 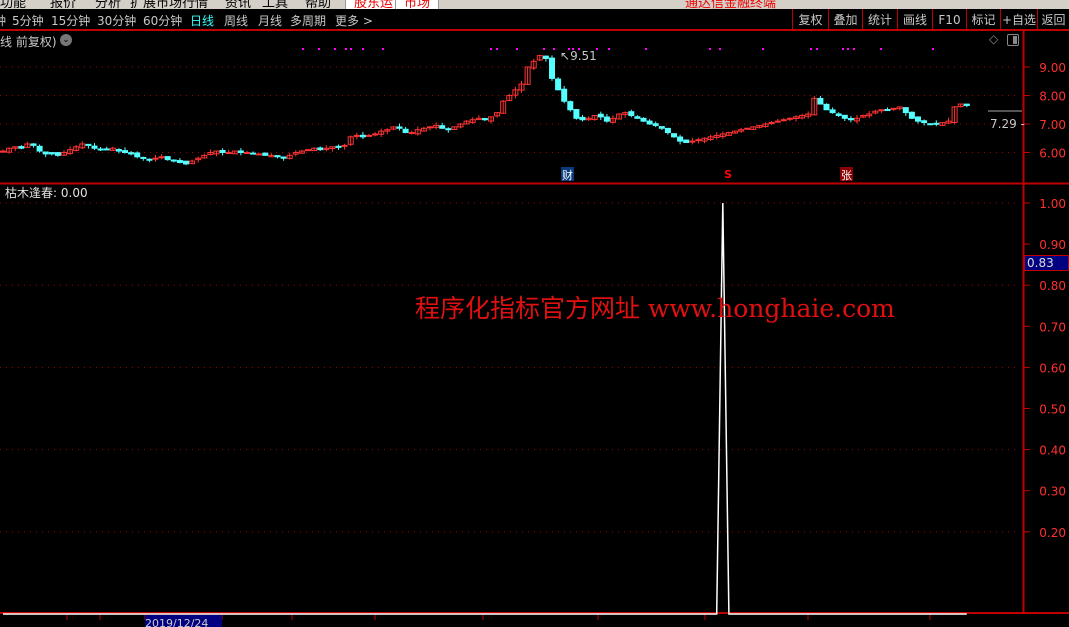 I want to click on menu-highlight-item: 市场, so click(x=417, y=4).